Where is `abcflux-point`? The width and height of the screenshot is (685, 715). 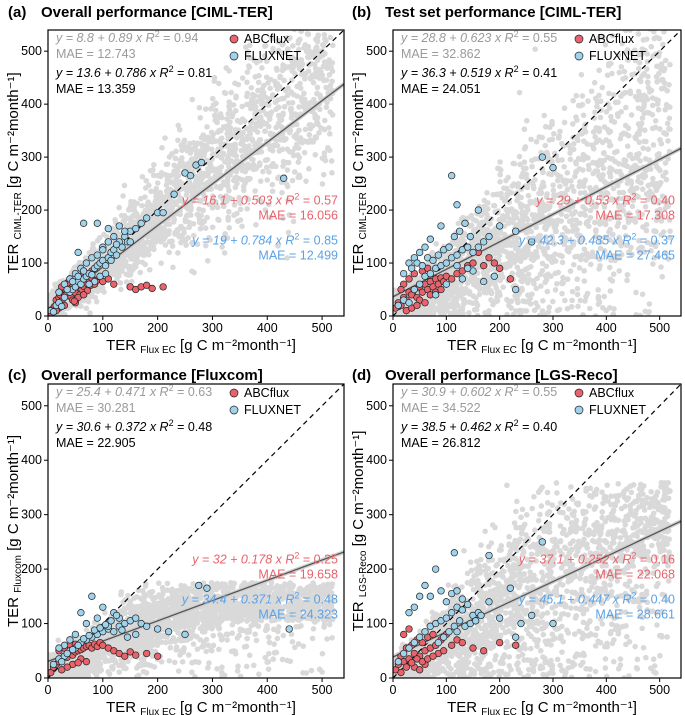 abcflux-point is located at coordinates (152, 288).